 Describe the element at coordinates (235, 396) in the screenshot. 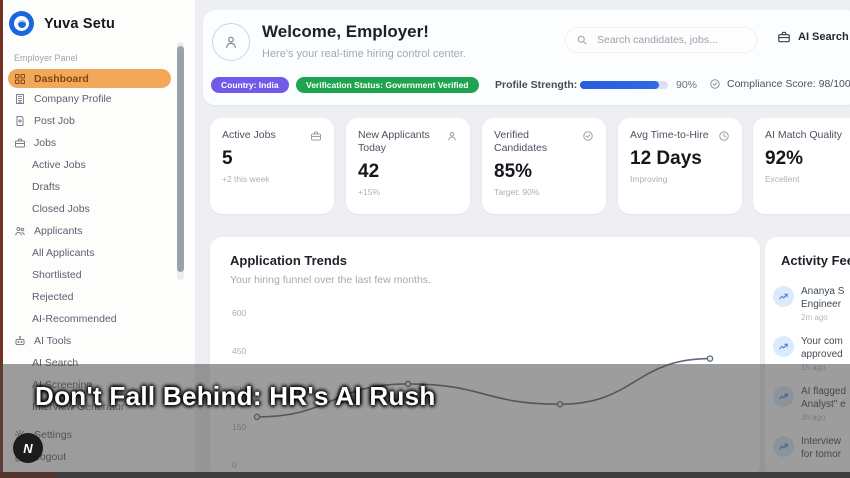

I see `video-caption-text: Don't Fall Behind: HR's AI Rush` at that location.